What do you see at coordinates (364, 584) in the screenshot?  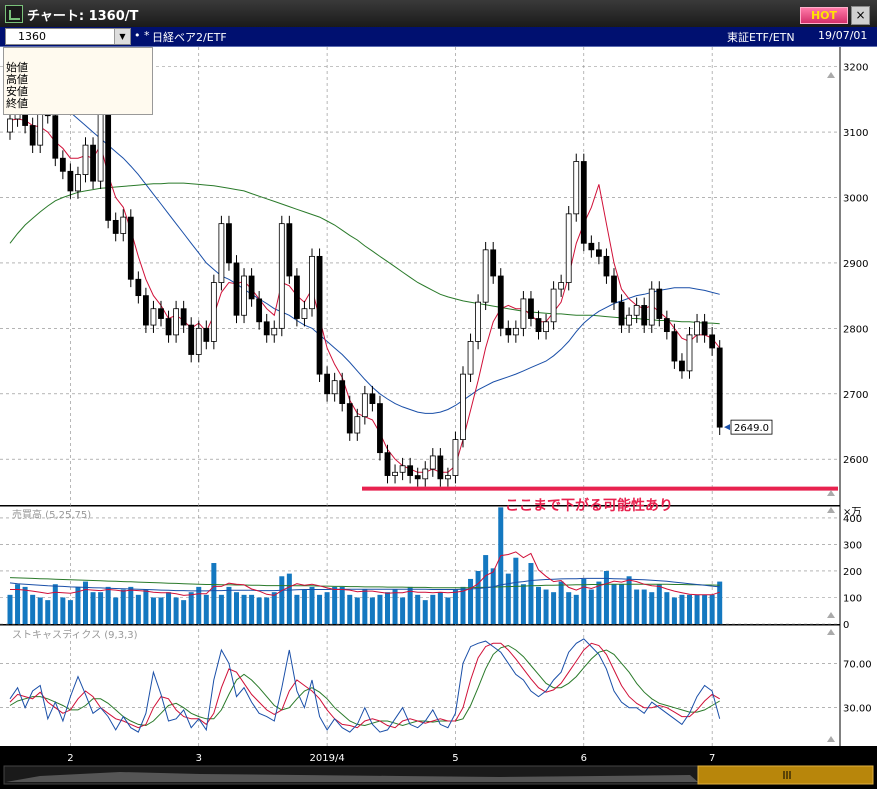 I see `volume-ma-mid-line` at bounding box center [364, 584].